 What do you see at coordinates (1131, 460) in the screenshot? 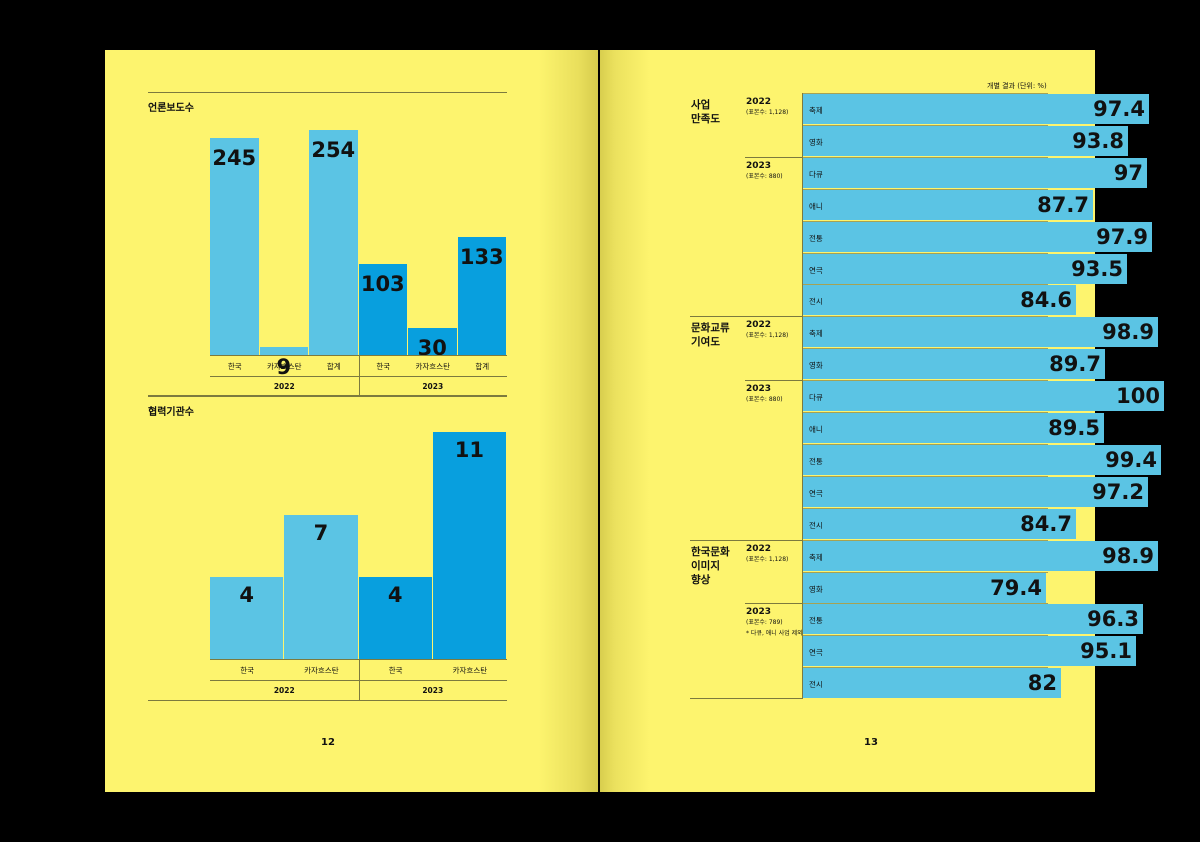
I see `result-value: 99.4` at bounding box center [1131, 460].